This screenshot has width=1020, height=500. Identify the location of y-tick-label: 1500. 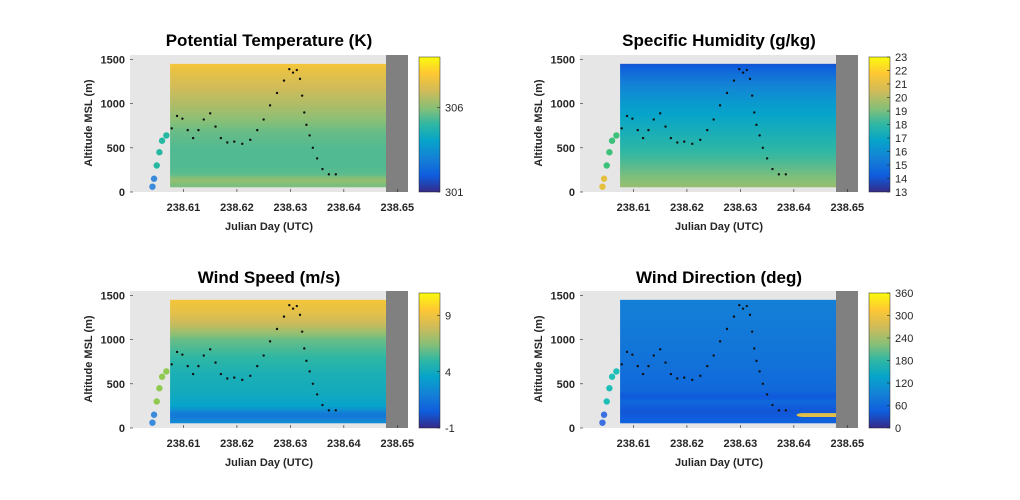
(113, 296).